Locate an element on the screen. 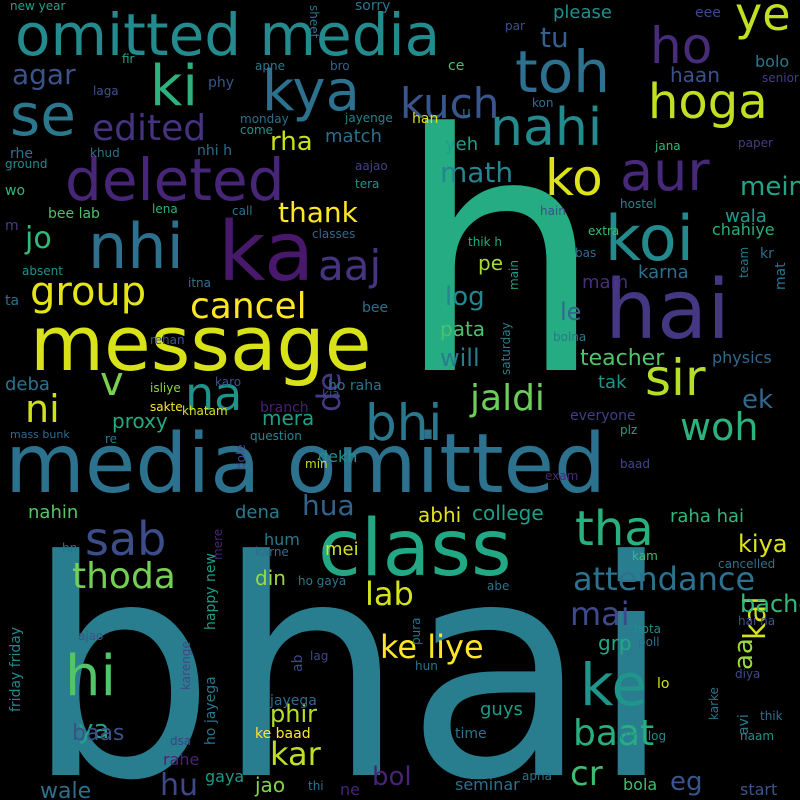 Image resolution: width=800 pixels, height=800 pixels. cloud-word: absent is located at coordinates (42, 271).